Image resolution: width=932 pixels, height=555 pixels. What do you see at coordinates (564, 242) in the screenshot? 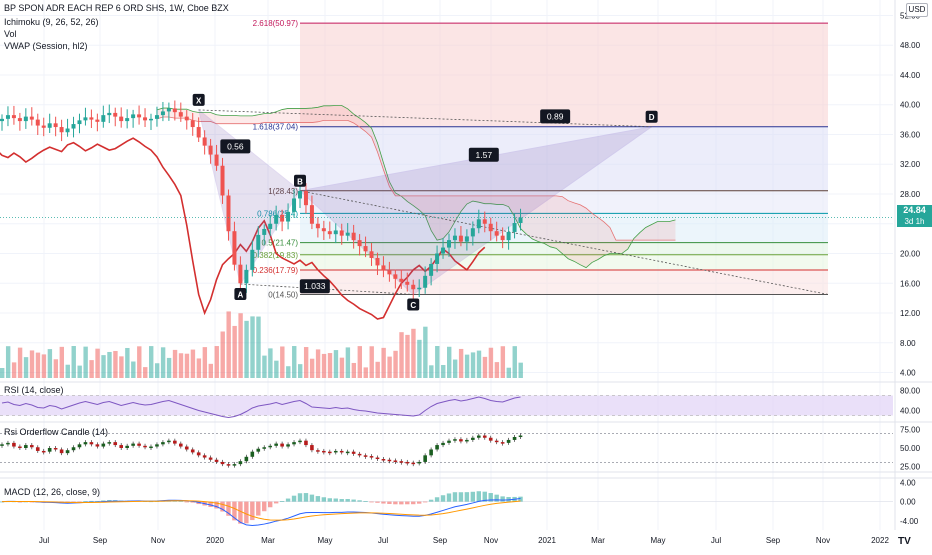
I see `pattern-b-projection` at bounding box center [564, 242].